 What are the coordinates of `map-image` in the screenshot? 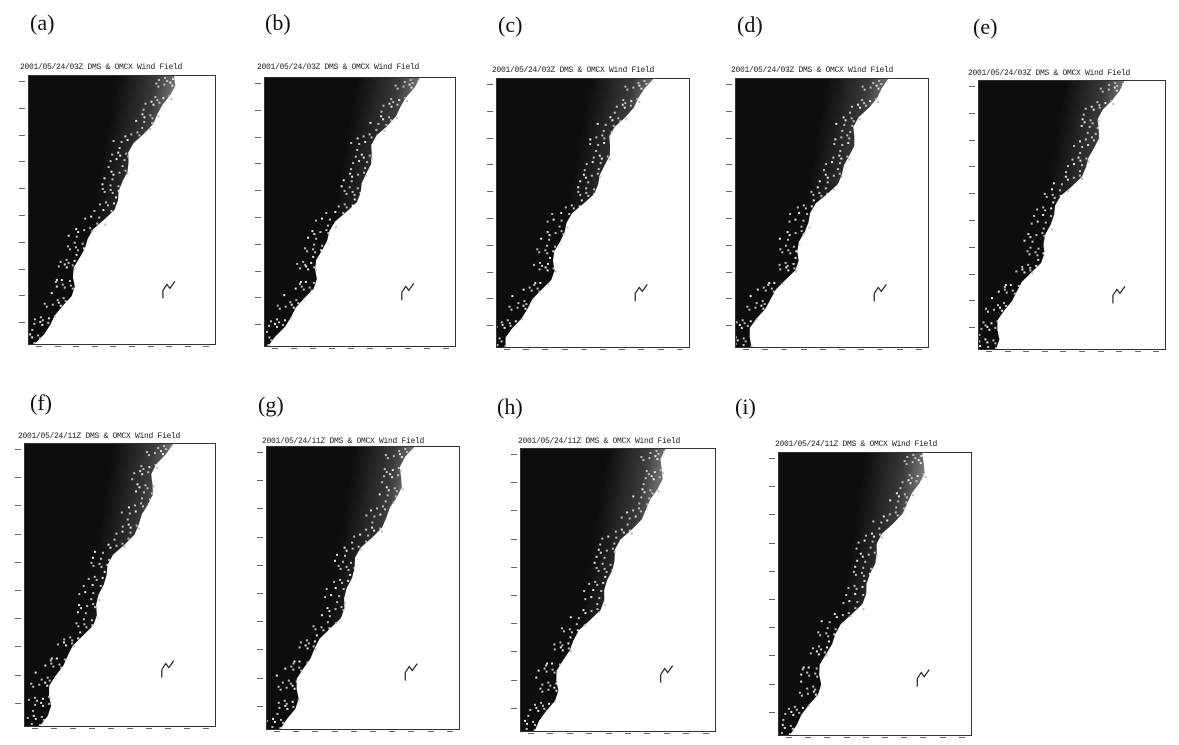 It's located at (832, 213).